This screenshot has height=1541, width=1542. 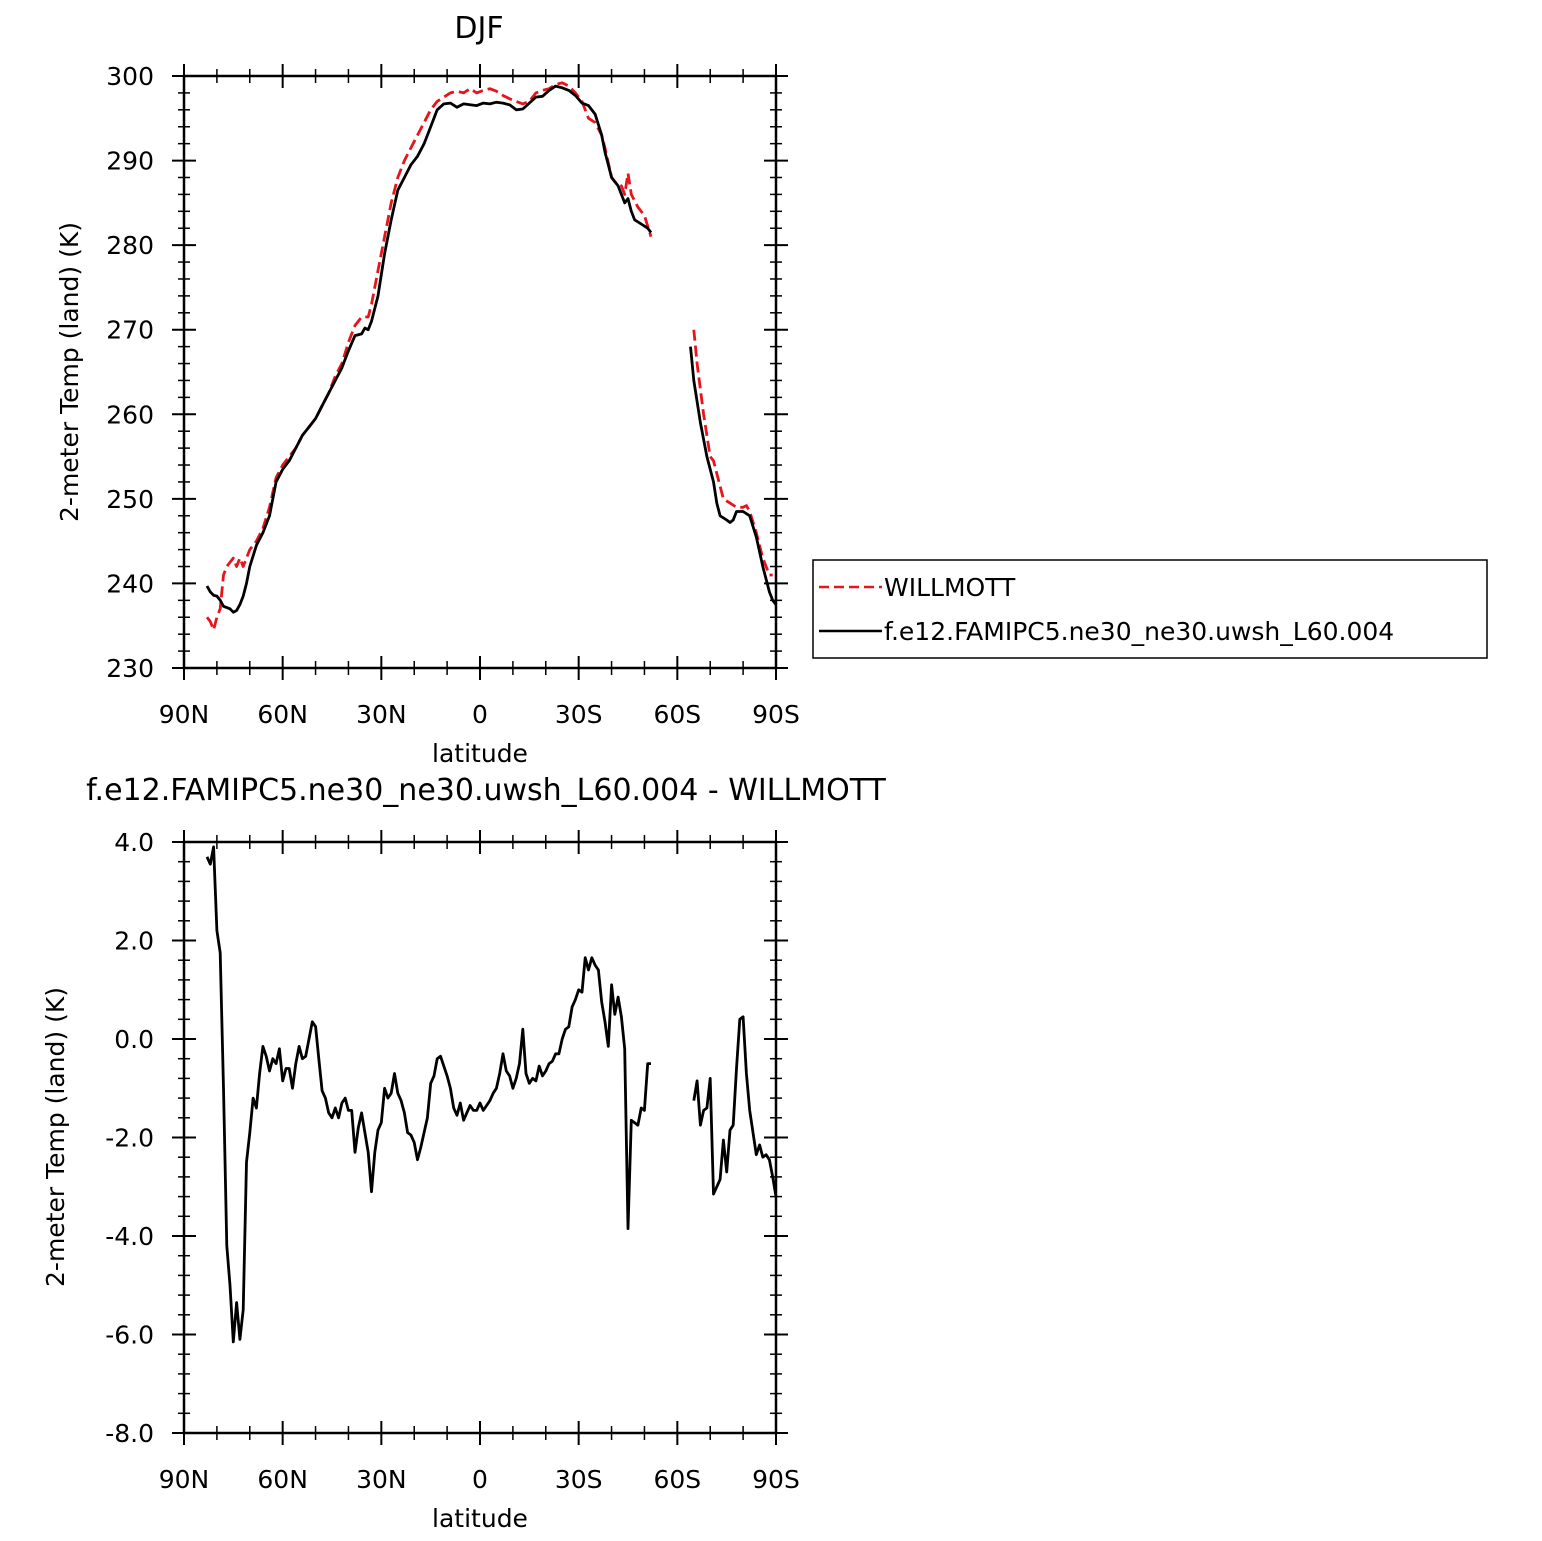 I want to click on y-tick-label: 230, so click(x=130, y=668).